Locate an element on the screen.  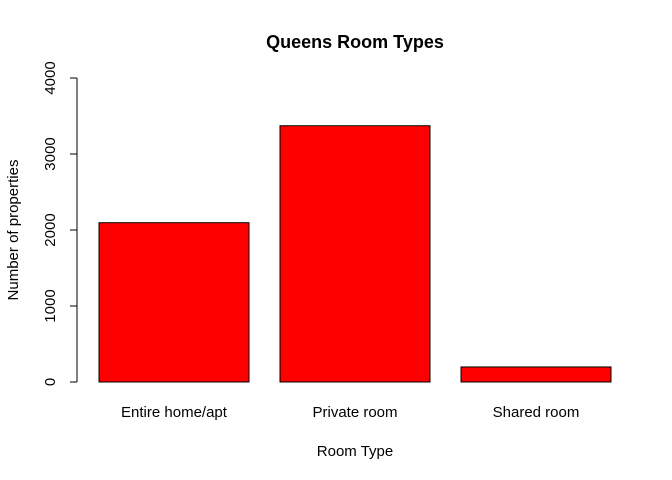
x-tick-label: Shared room is located at coordinates (536, 412).